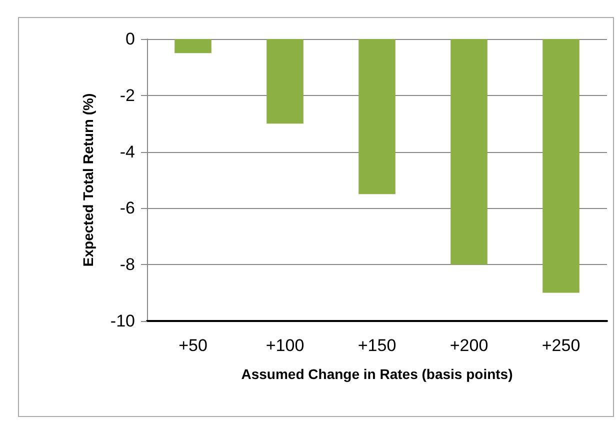  I want to click on x-tick-label: +250, so click(561, 345).